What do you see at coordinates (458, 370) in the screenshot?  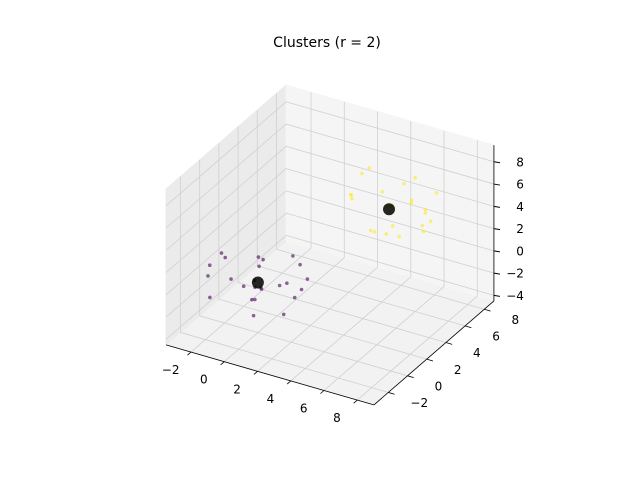 I see `y-tick-label: 2` at bounding box center [458, 370].